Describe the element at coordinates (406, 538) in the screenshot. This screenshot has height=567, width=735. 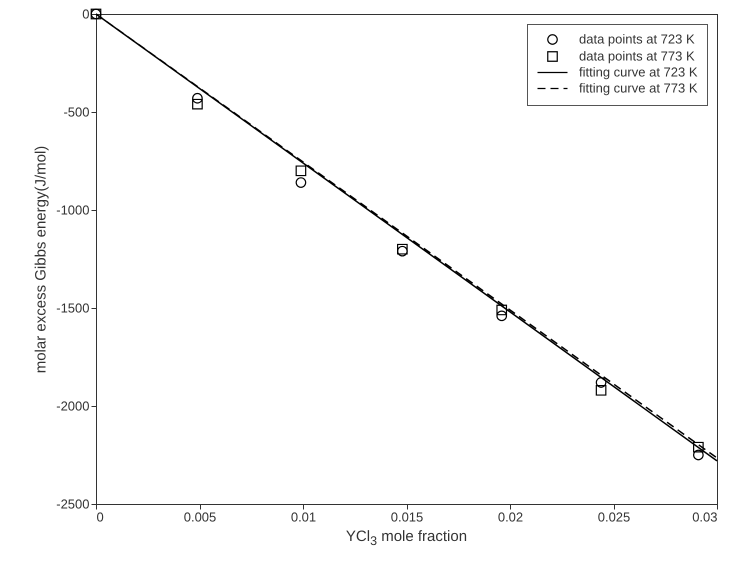
I see `x-axis-title: YCl$_{3}$ mole fraction` at that location.